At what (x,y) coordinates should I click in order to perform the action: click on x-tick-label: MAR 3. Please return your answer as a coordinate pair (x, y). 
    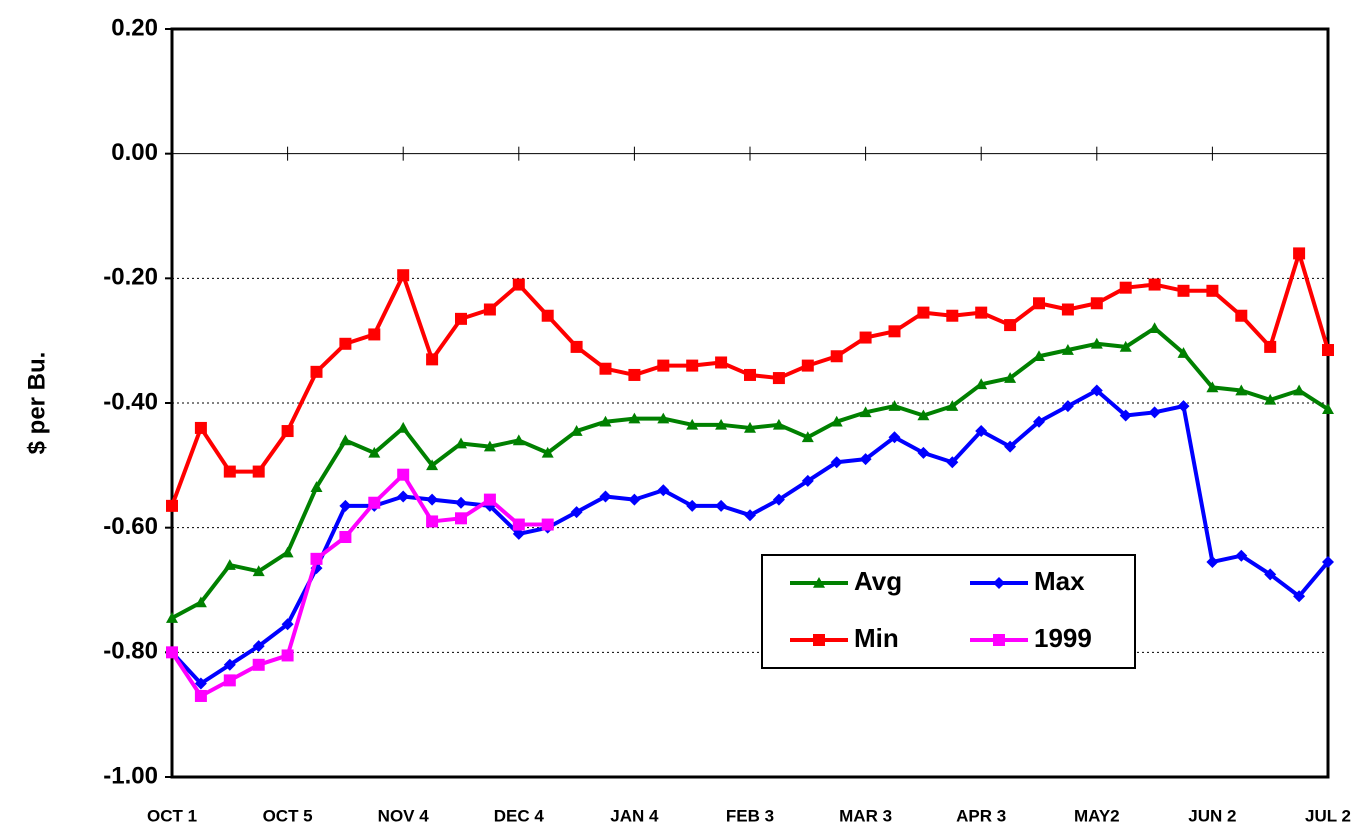
    Looking at the image, I should click on (865, 815).